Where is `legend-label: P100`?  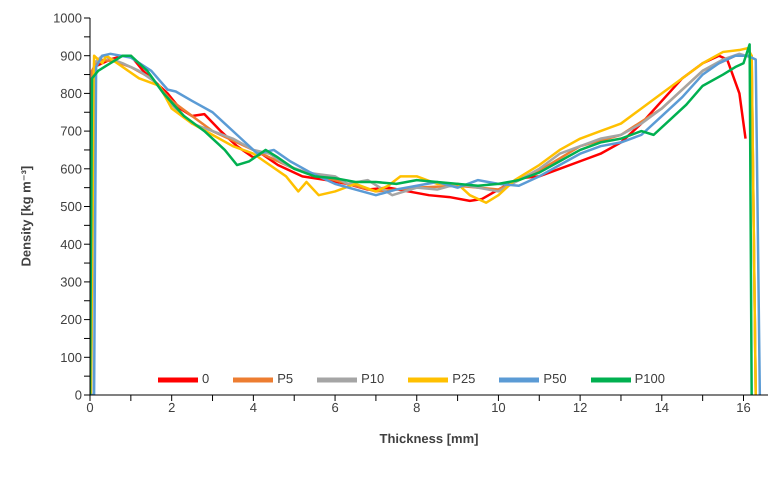 legend-label: P100 is located at coordinates (649, 378).